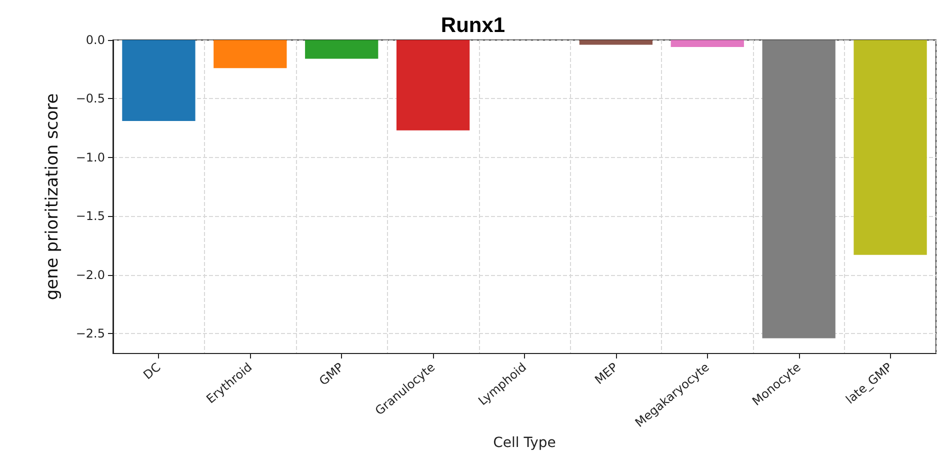 This screenshot has height=463, width=946. Describe the element at coordinates (95, 40) in the screenshot. I see `y-tick-label: 0.0` at that location.